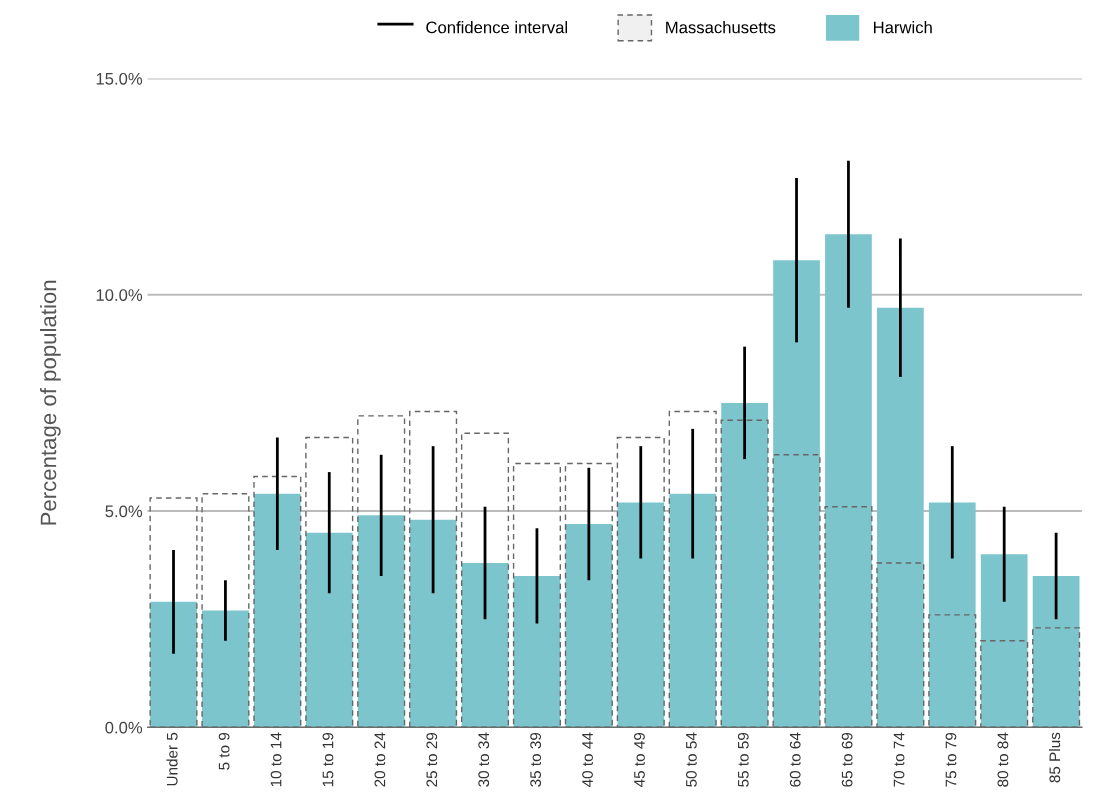 The height and width of the screenshot is (801, 1093). Describe the element at coordinates (124, 511) in the screenshot. I see `y-tick-label: 5.0%` at that location.